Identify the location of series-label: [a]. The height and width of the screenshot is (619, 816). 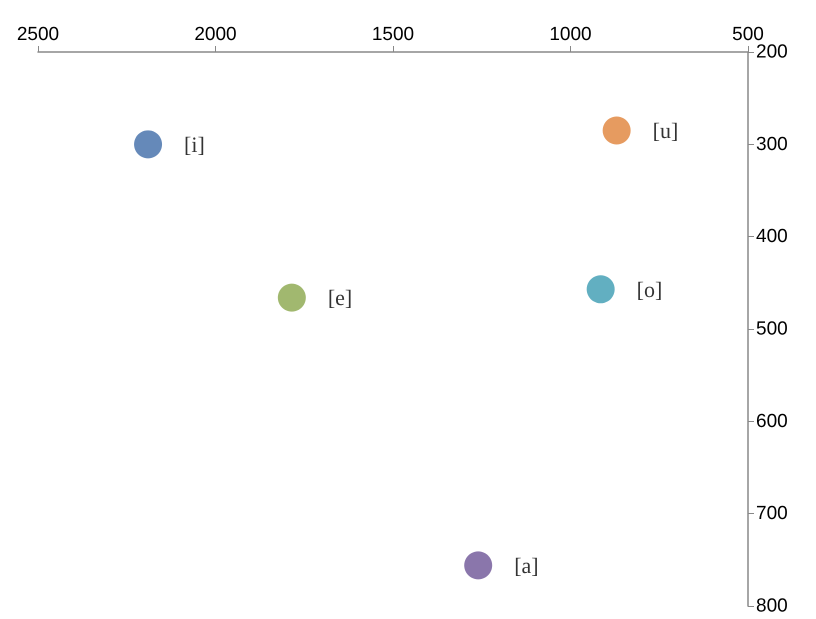
(526, 565).